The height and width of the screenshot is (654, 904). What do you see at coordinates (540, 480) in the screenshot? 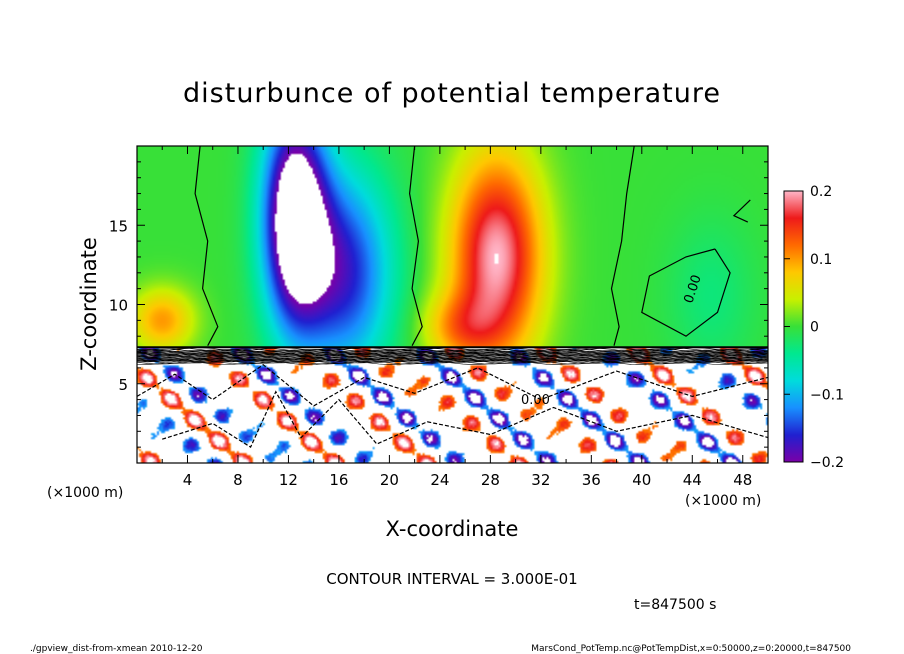
I see `x-tick-label: 32` at bounding box center [540, 480].